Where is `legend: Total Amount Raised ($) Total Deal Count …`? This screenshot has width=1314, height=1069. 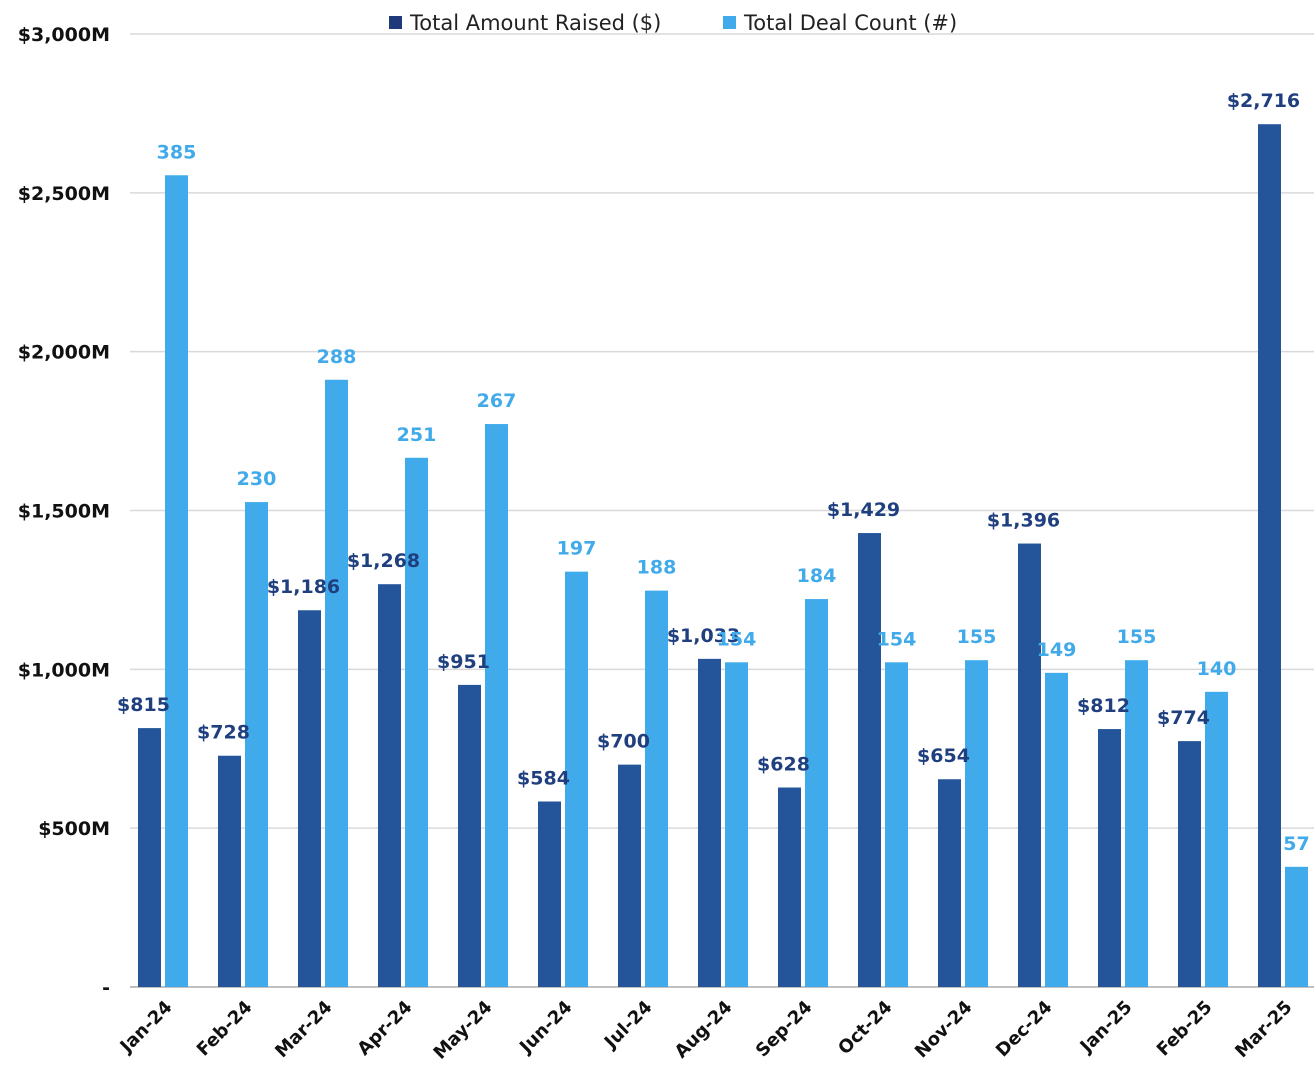 legend: Total Amount Raised ($) Total Deal Count … is located at coordinates (673, 23).